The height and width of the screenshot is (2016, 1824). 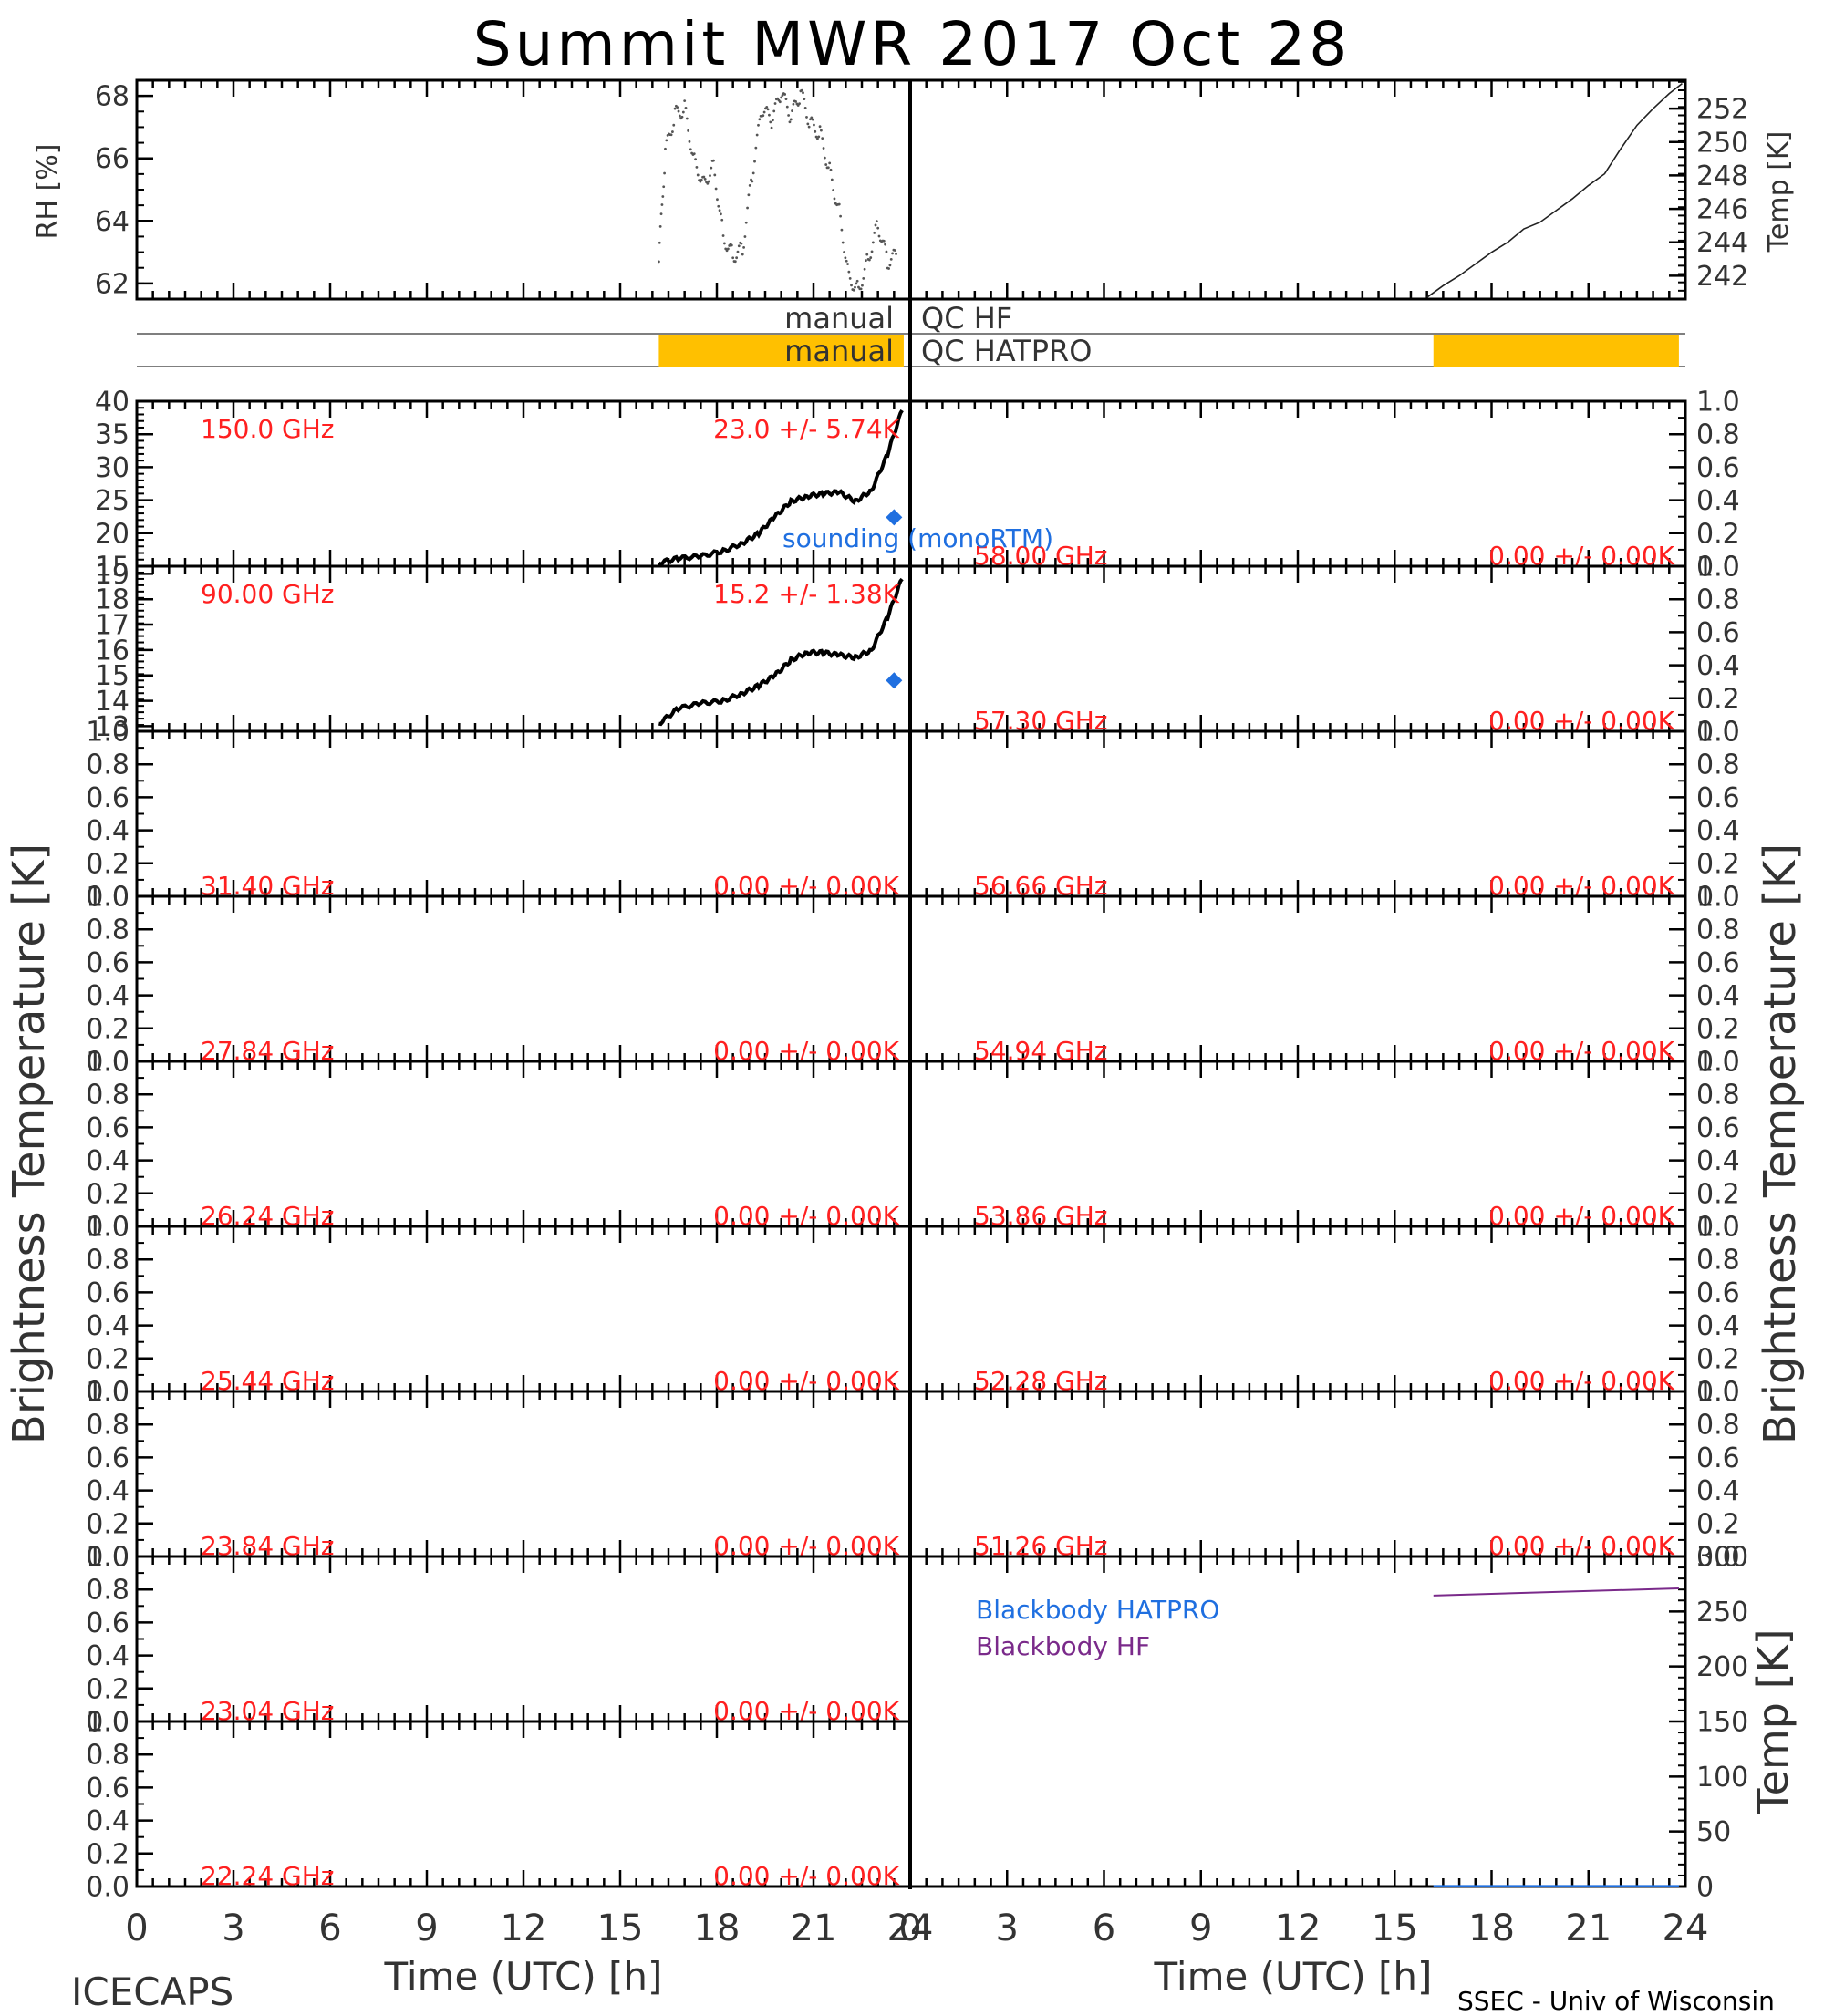 What do you see at coordinates (137, 1928) in the screenshot?
I see `x-tick-label-left: 0` at bounding box center [137, 1928].